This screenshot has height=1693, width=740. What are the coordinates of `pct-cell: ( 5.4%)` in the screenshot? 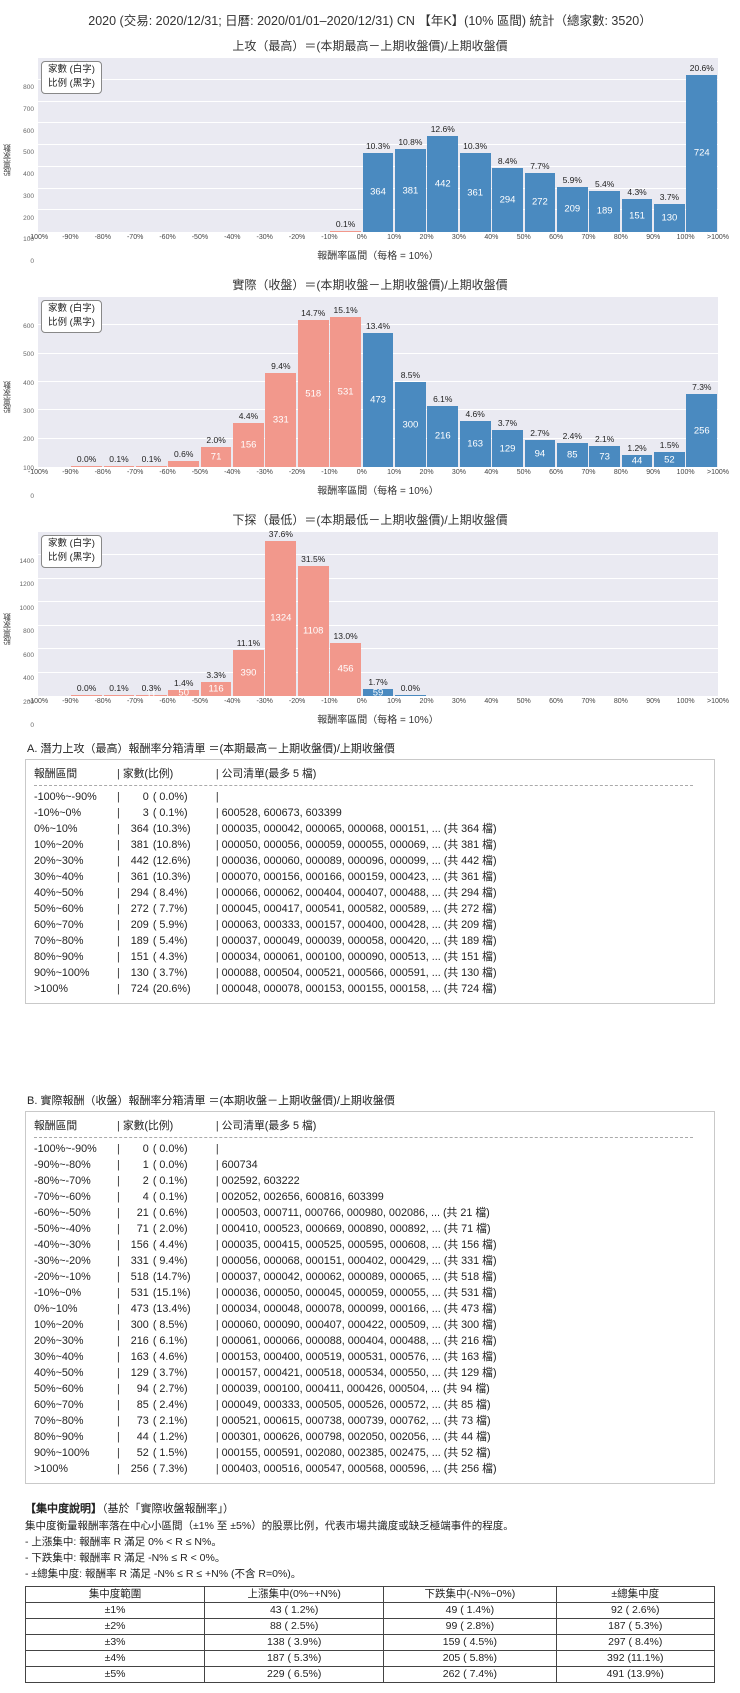 It's located at (170, 941).